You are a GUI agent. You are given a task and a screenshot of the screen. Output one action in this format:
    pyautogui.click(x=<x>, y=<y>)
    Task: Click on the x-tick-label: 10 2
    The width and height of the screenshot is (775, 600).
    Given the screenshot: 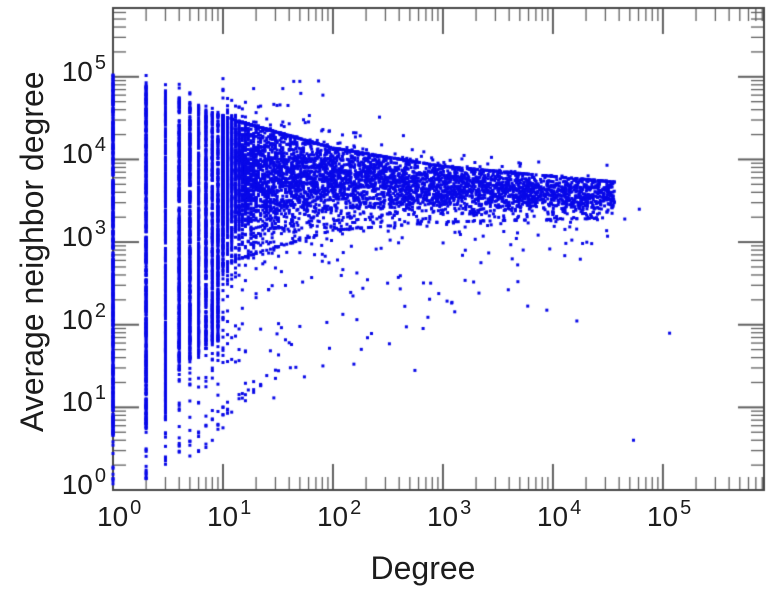 What is the action you would take?
    pyautogui.click(x=339, y=514)
    